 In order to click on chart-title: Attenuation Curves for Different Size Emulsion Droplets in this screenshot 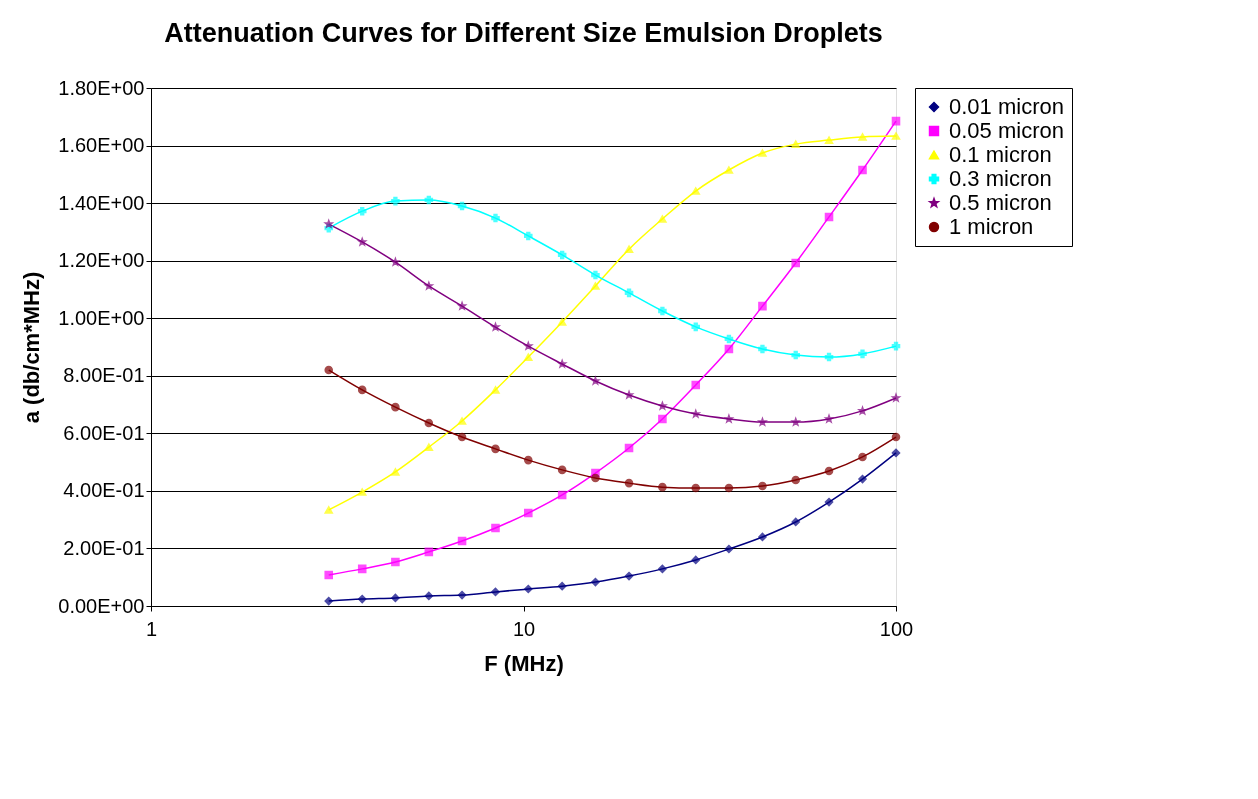, I will do `click(523, 33)`.